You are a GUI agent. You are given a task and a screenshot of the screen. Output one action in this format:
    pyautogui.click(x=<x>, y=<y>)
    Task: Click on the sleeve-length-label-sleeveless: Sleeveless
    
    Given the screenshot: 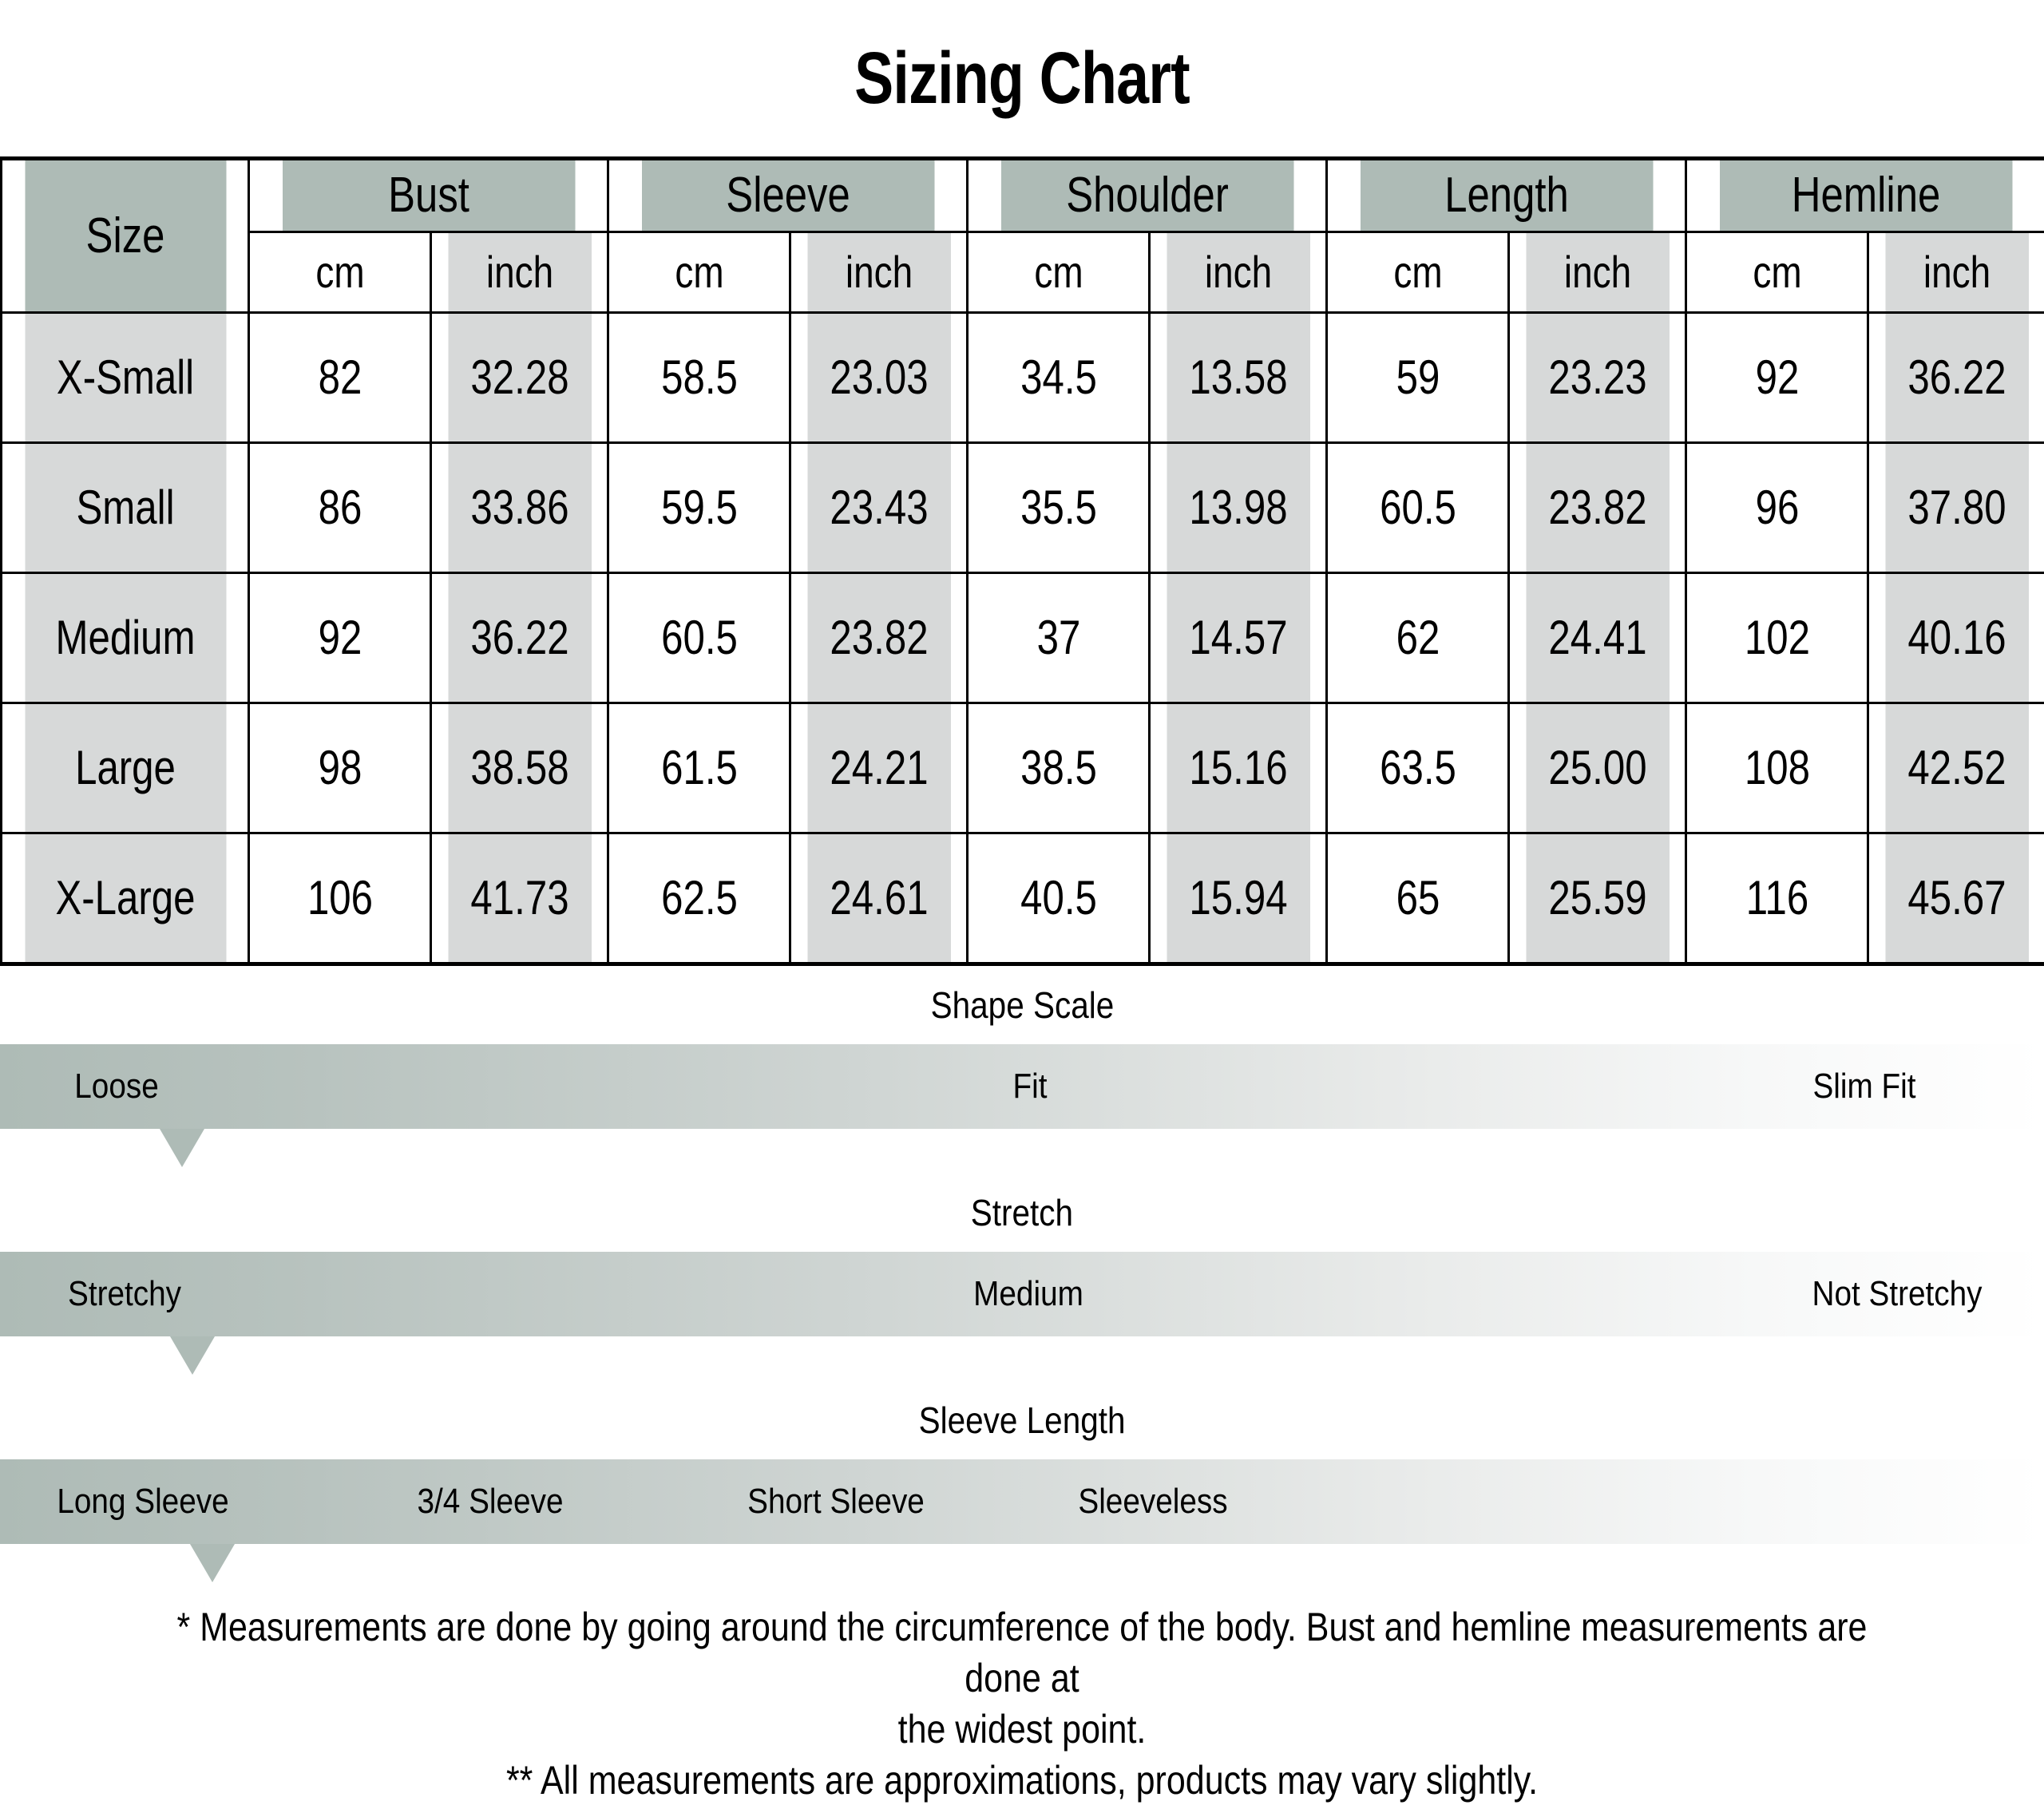 What is the action you would take?
    pyautogui.click(x=1153, y=1501)
    